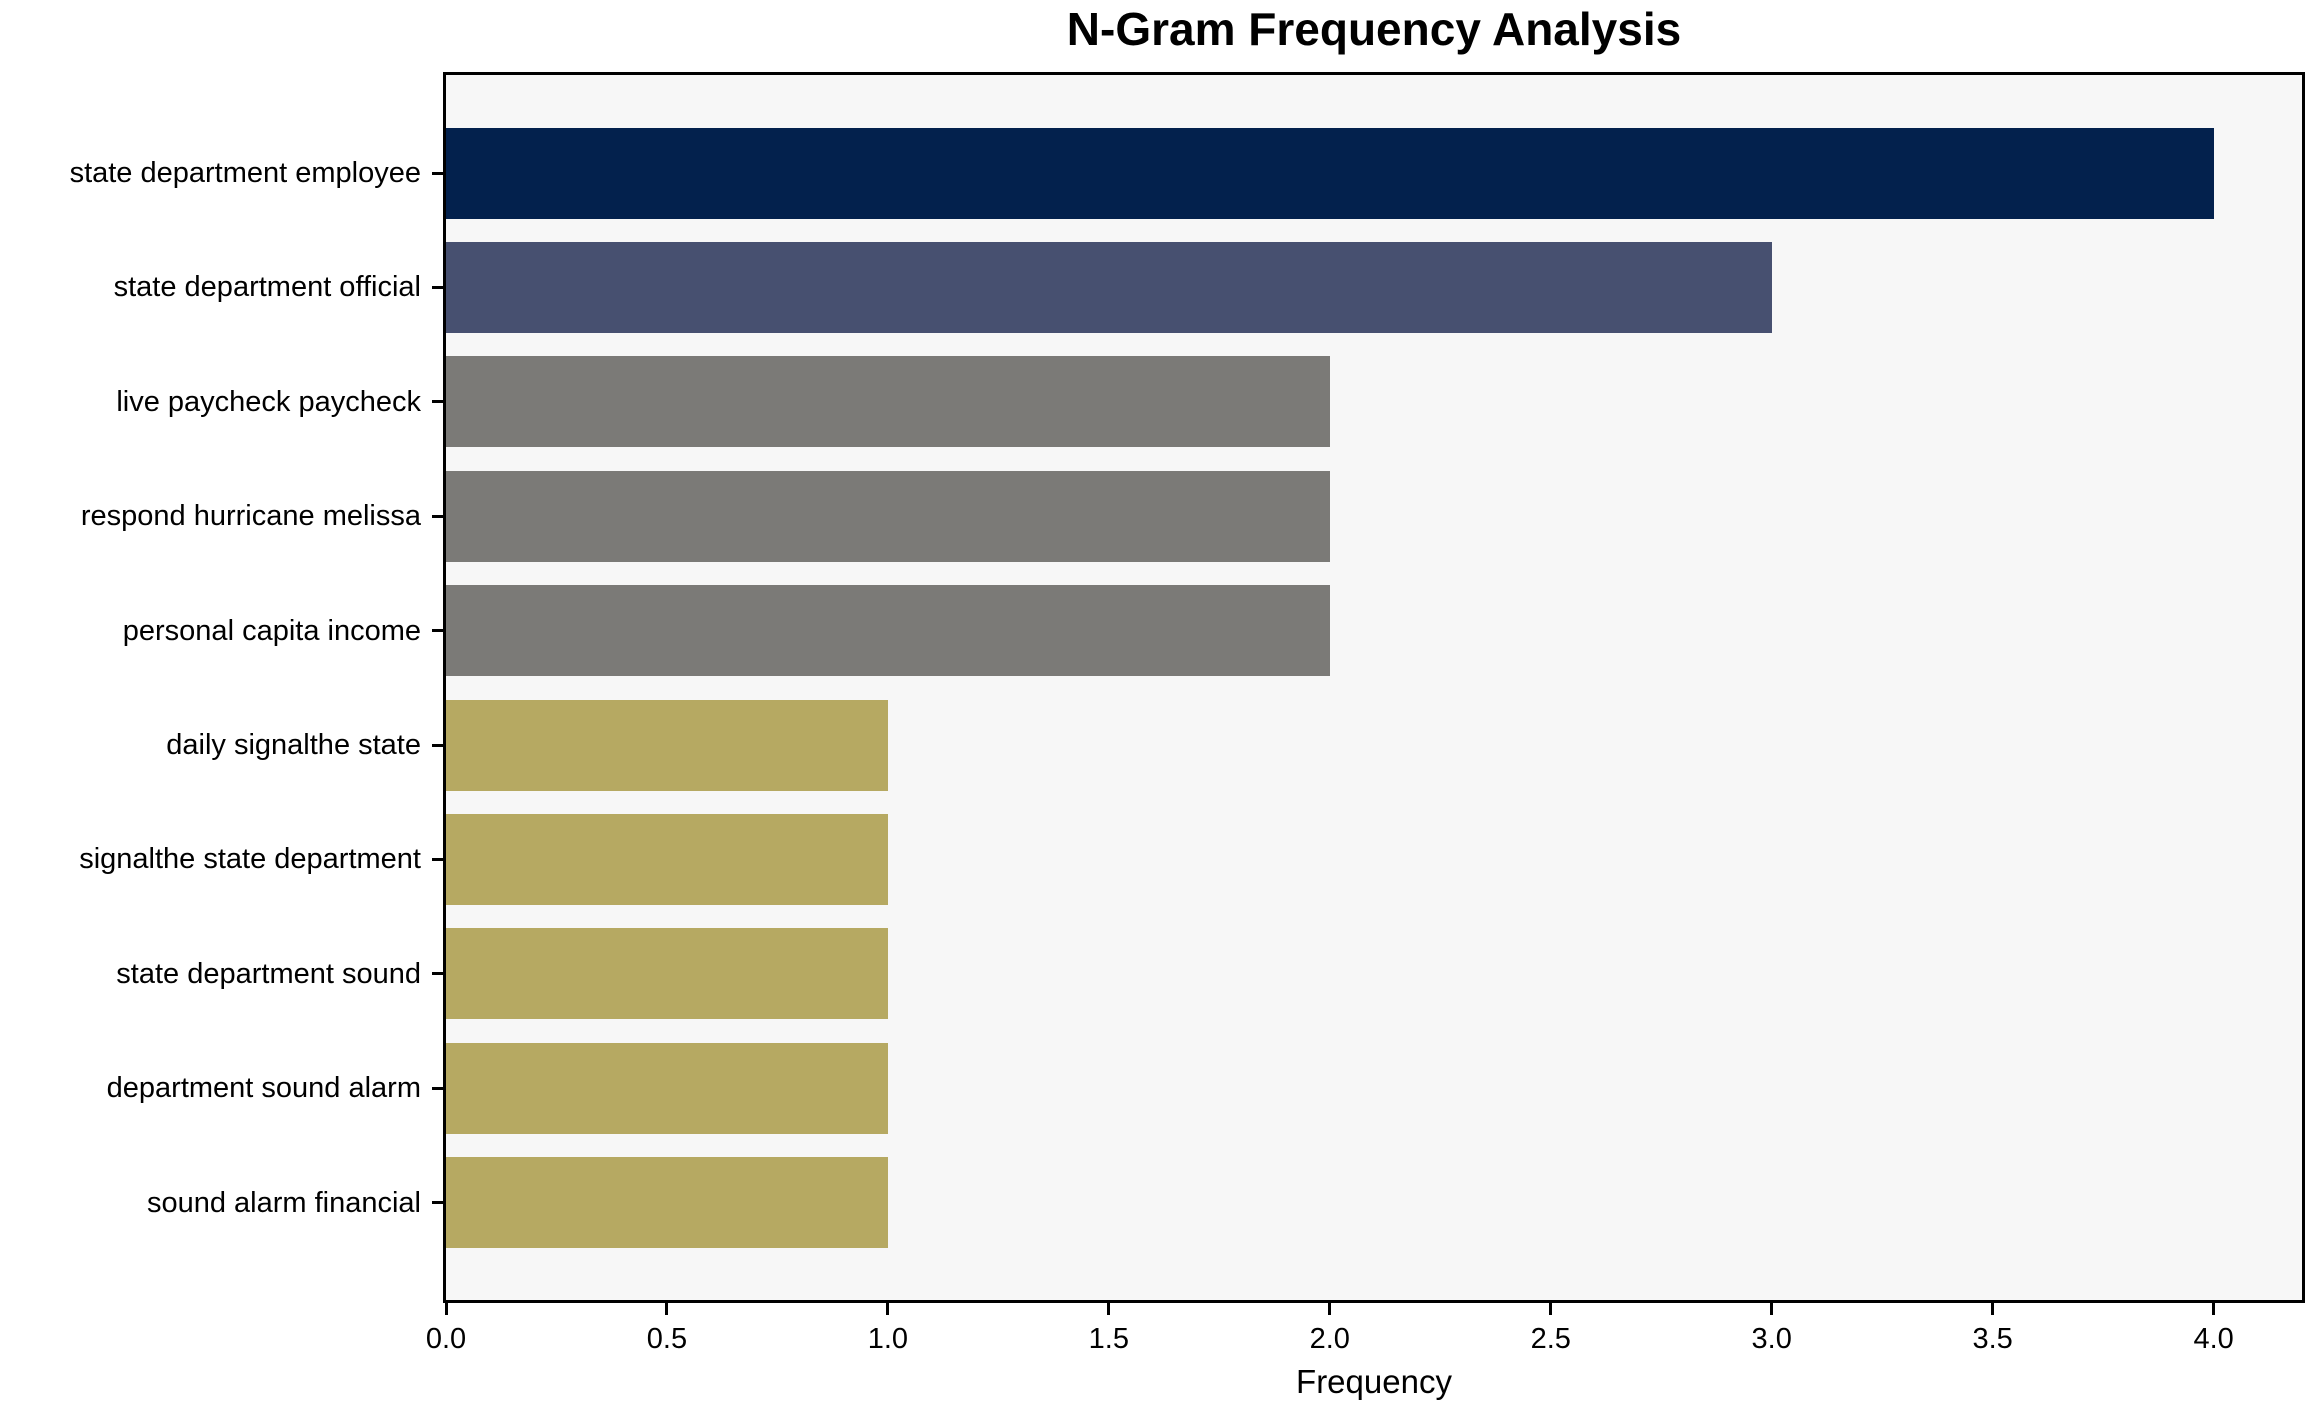 This screenshot has width=2324, height=1414. What do you see at coordinates (1992, 1339) in the screenshot?
I see `x-tick-label-7: 3.5` at bounding box center [1992, 1339].